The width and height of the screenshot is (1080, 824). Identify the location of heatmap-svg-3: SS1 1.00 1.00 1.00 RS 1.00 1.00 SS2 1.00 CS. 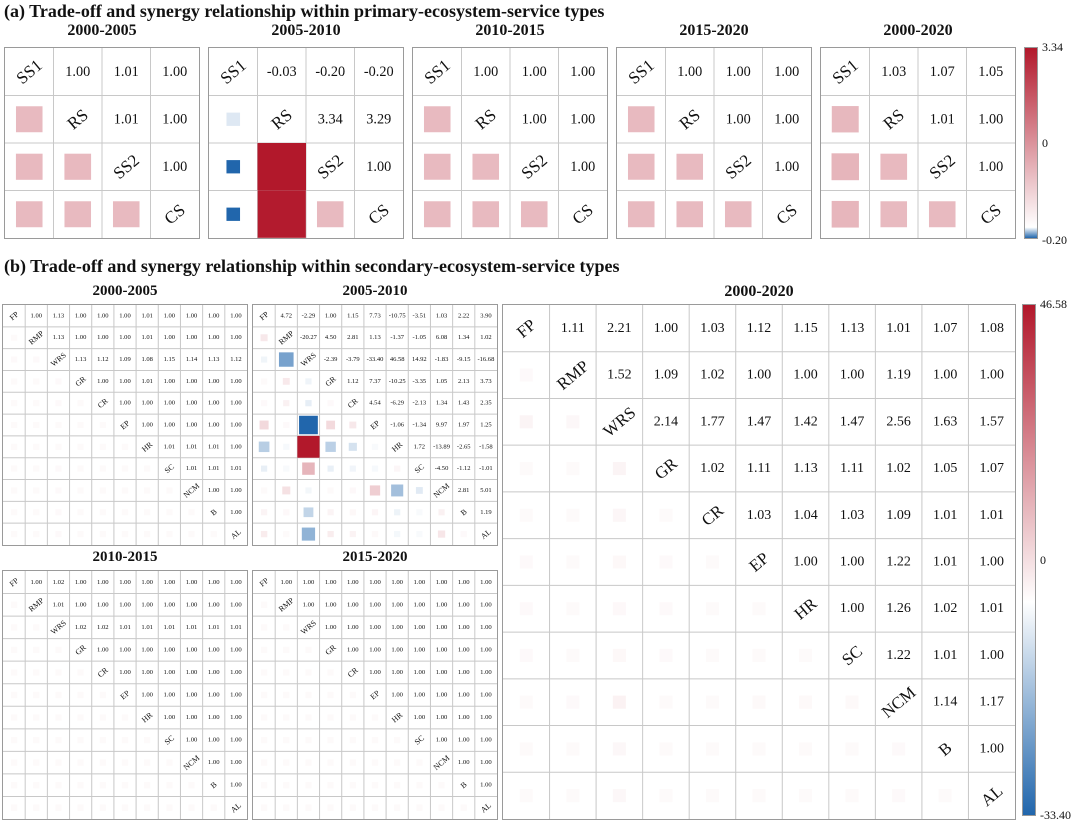
(714, 143).